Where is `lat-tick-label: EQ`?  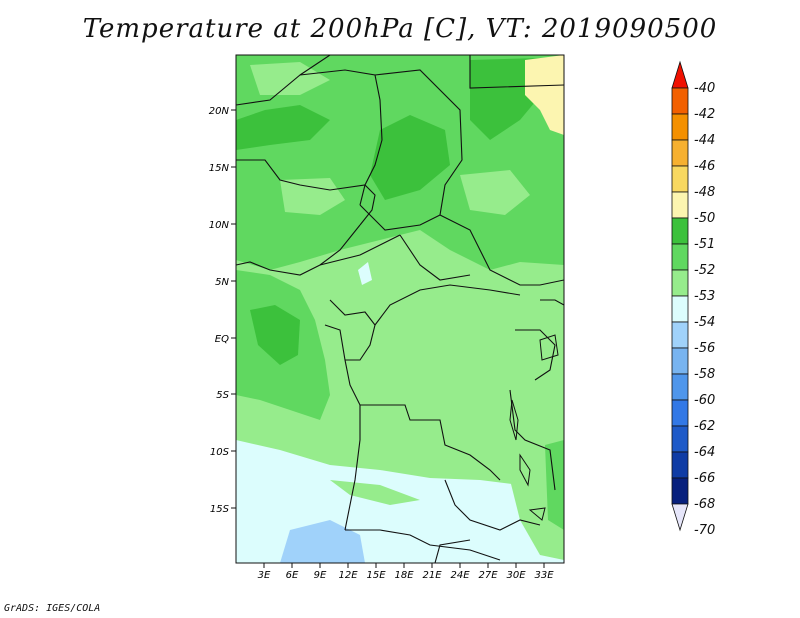 lat-tick-label: EQ is located at coordinates (222, 339).